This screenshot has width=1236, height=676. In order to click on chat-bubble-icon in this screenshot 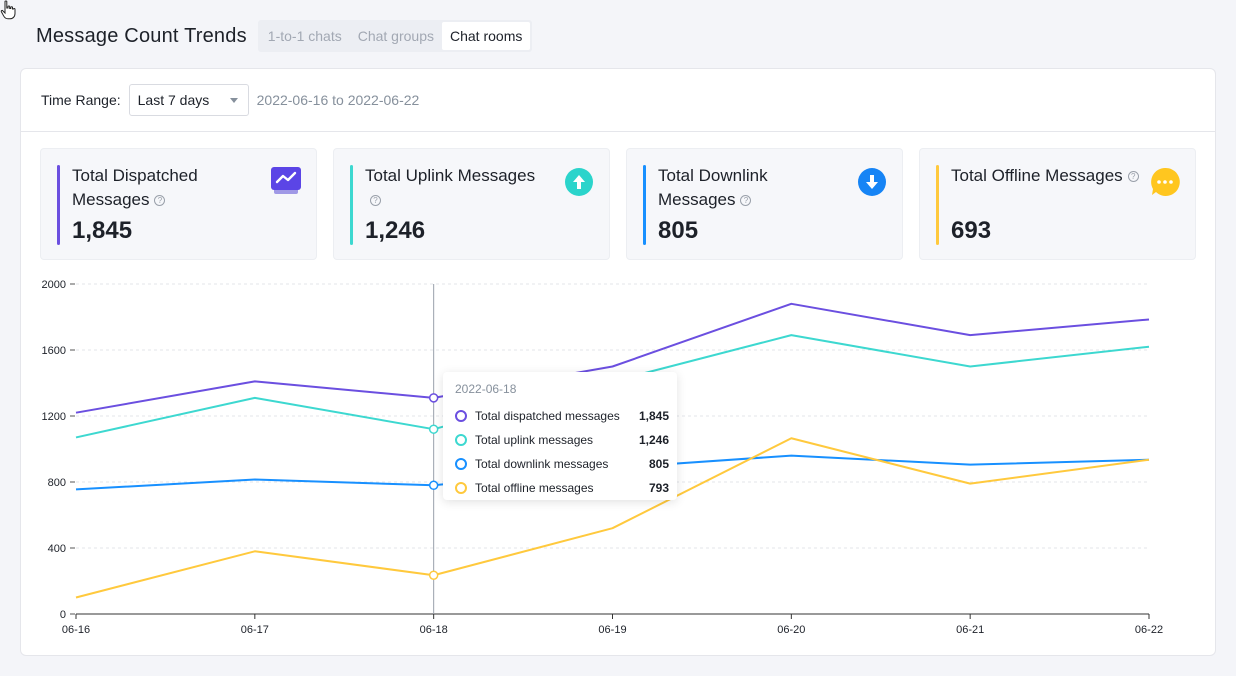, I will do `click(1165, 181)`.